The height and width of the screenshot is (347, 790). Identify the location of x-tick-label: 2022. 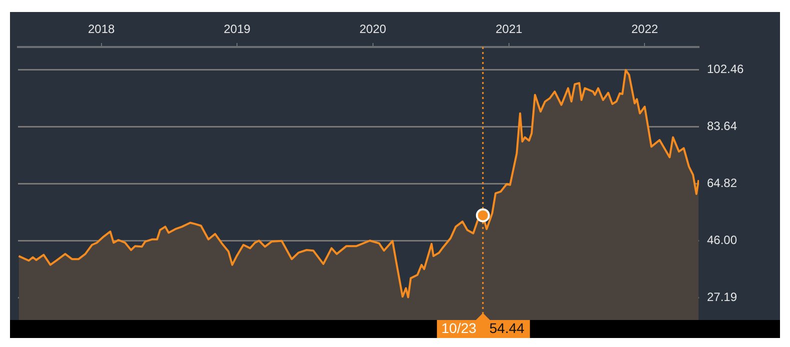
(644, 29).